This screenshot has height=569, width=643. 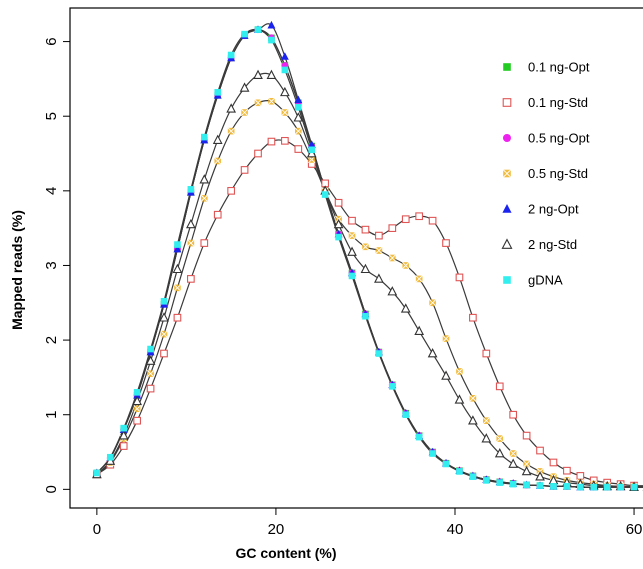 I want to click on legend-label-0: 0.1 ng-Opt, so click(x=559, y=67).